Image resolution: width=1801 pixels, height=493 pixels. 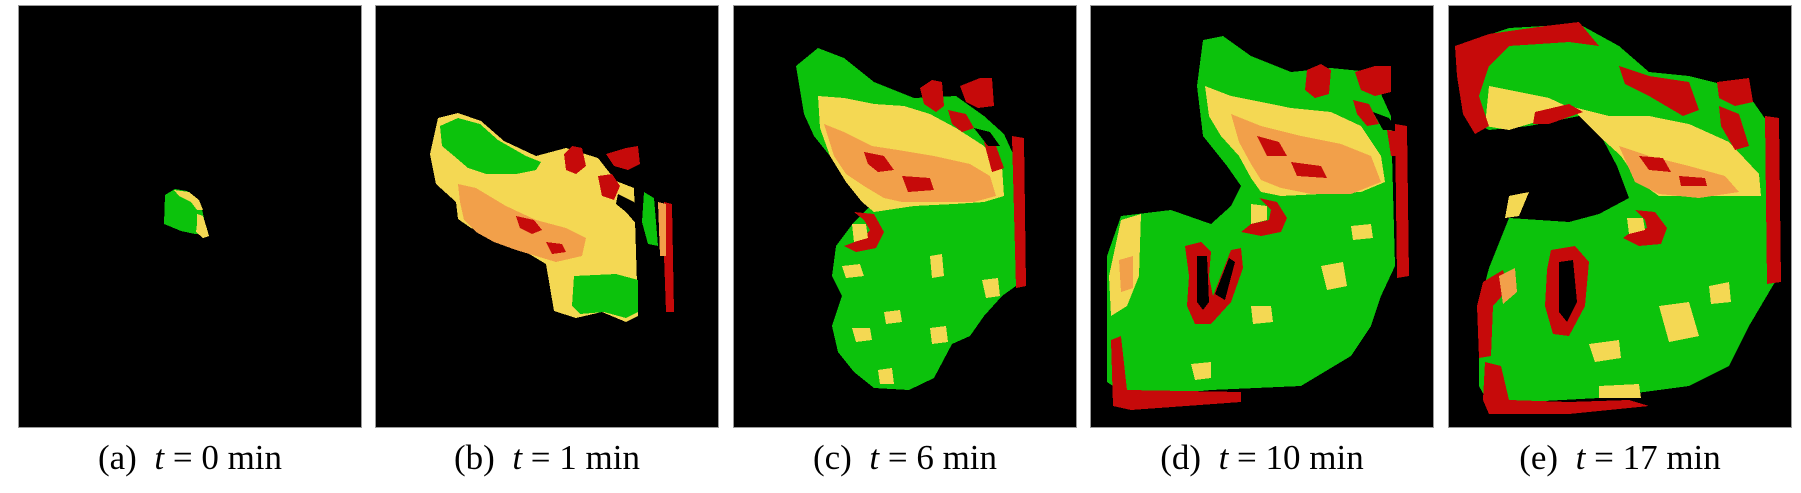 I want to click on panel-e-map, so click(x=1618, y=218).